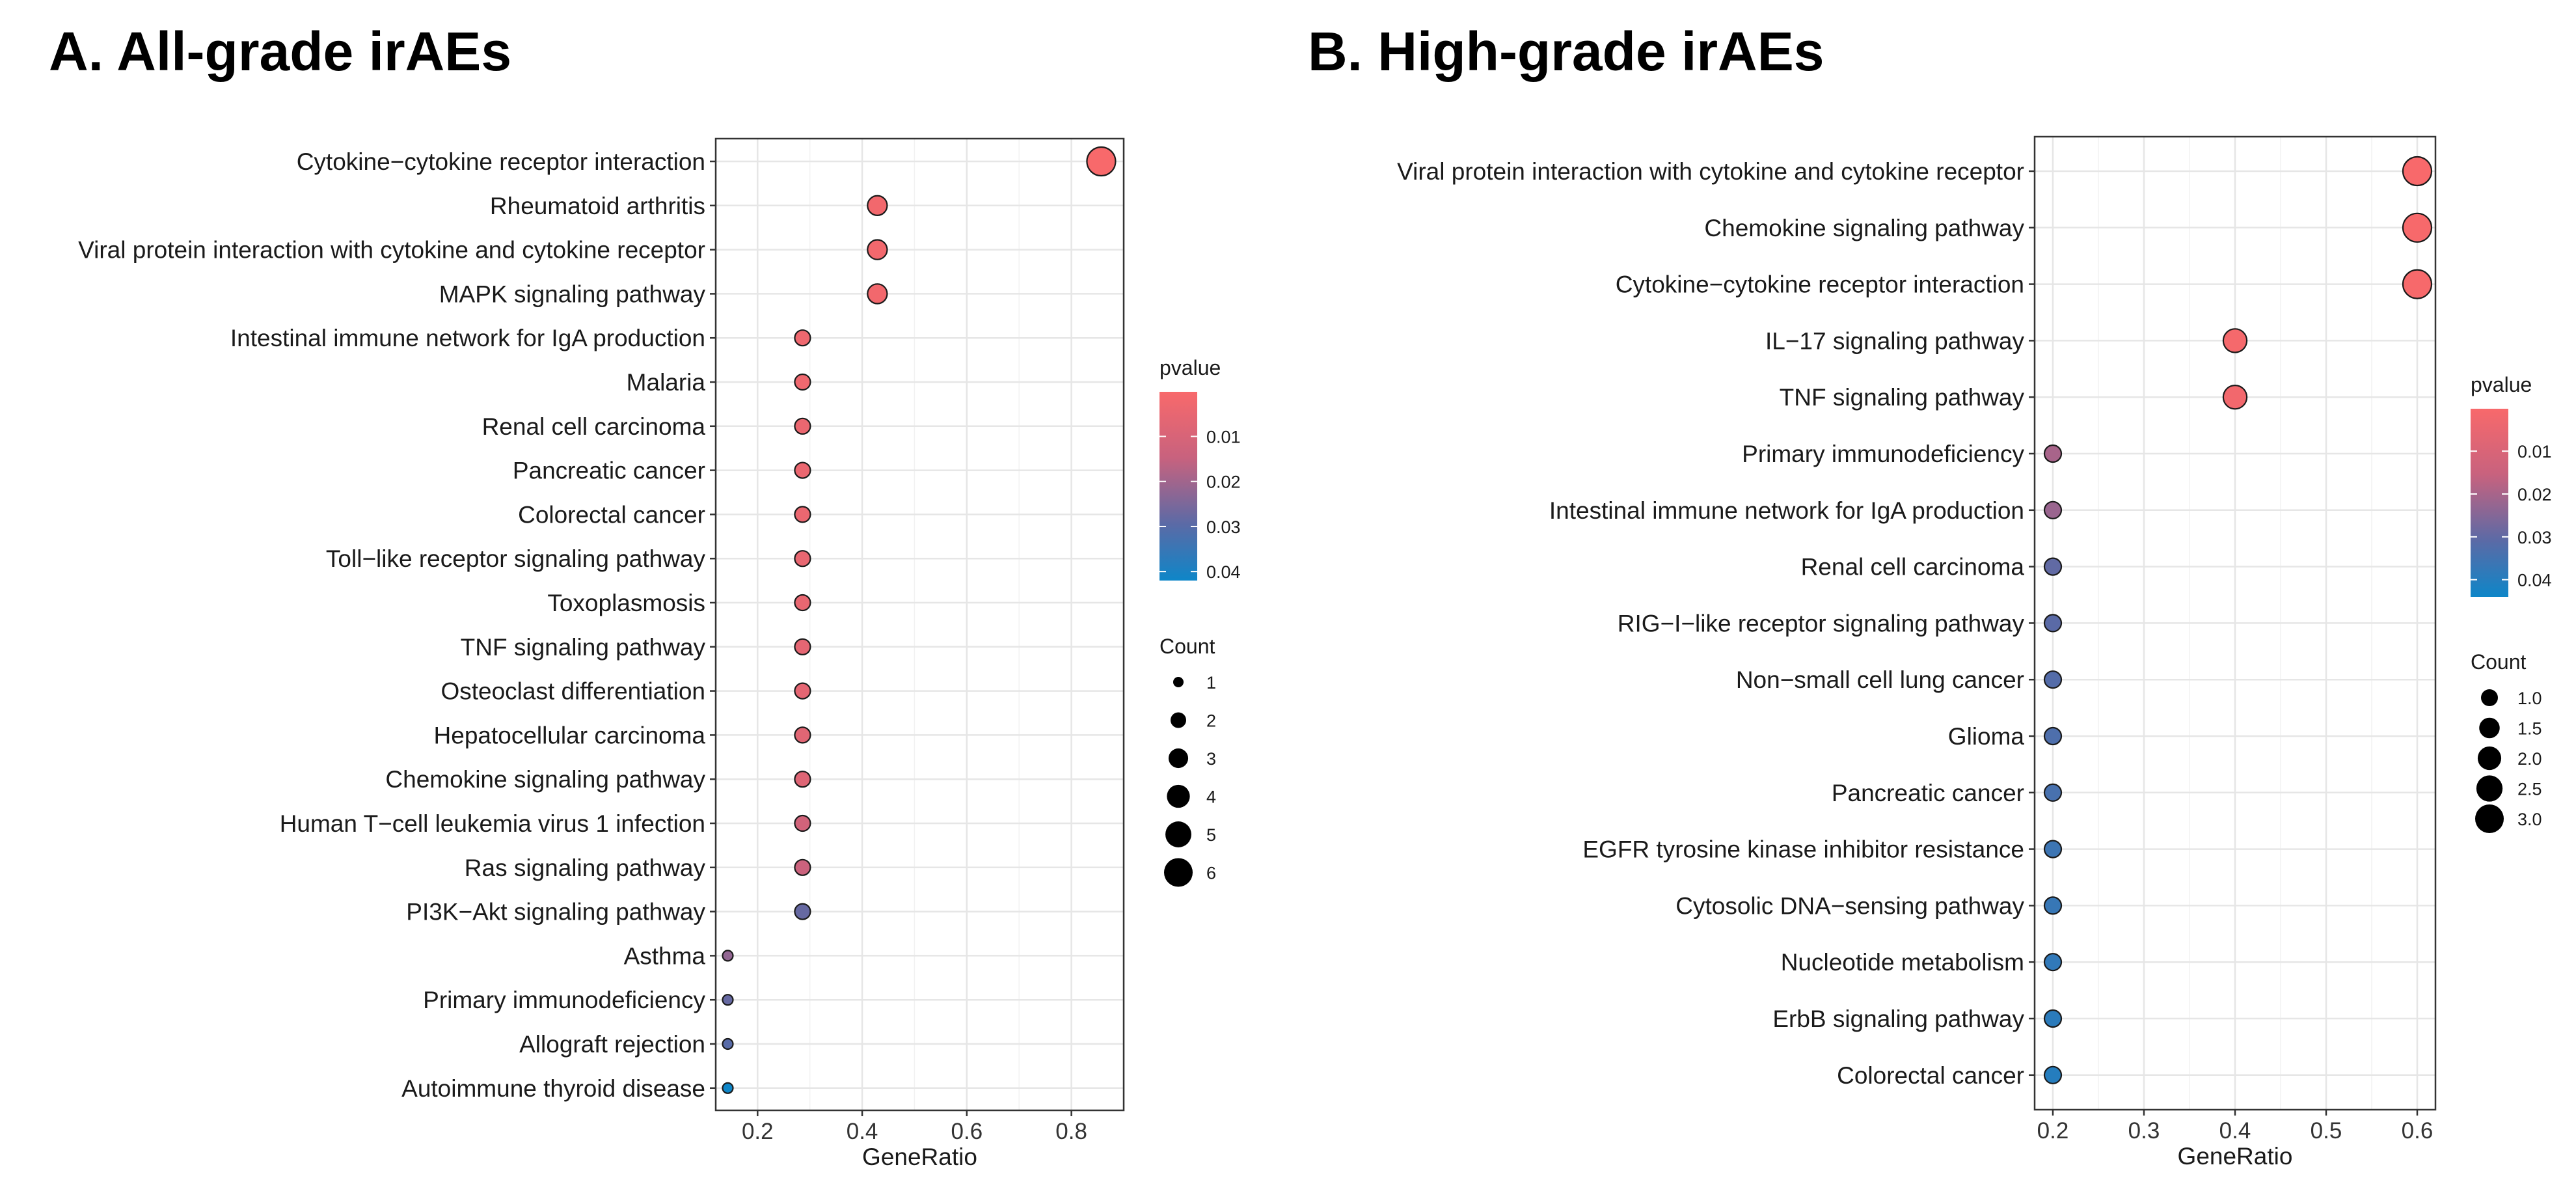 The width and height of the screenshot is (2576, 1193). I want to click on y-tick-label: Renal cell carcinoma, so click(1913, 567).